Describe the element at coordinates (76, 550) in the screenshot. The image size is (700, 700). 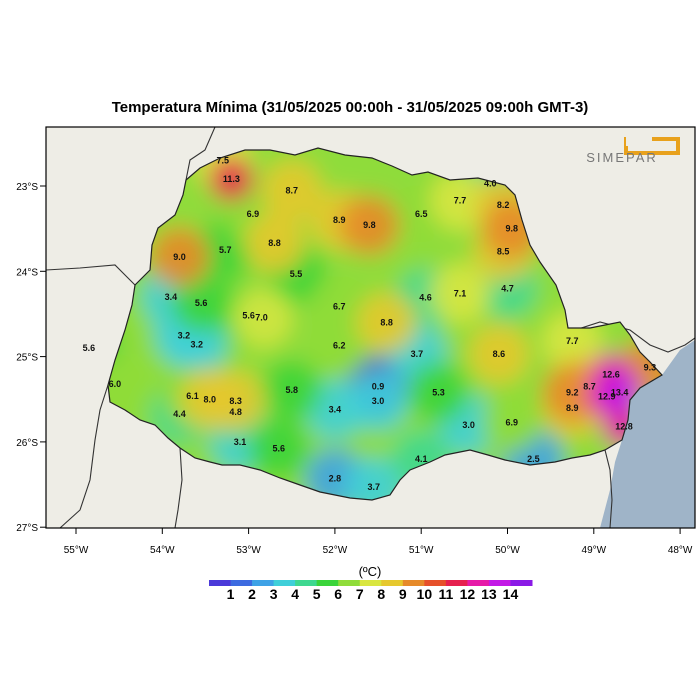
I see `lon-tick-label: 55°W` at that location.